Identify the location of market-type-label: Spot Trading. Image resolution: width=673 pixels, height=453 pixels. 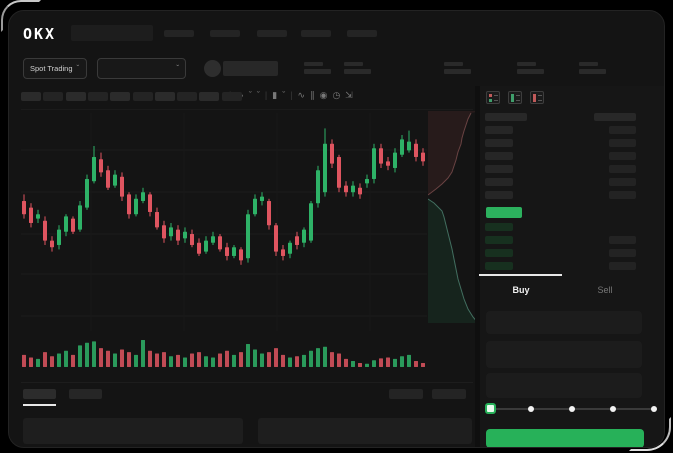
(51, 68).